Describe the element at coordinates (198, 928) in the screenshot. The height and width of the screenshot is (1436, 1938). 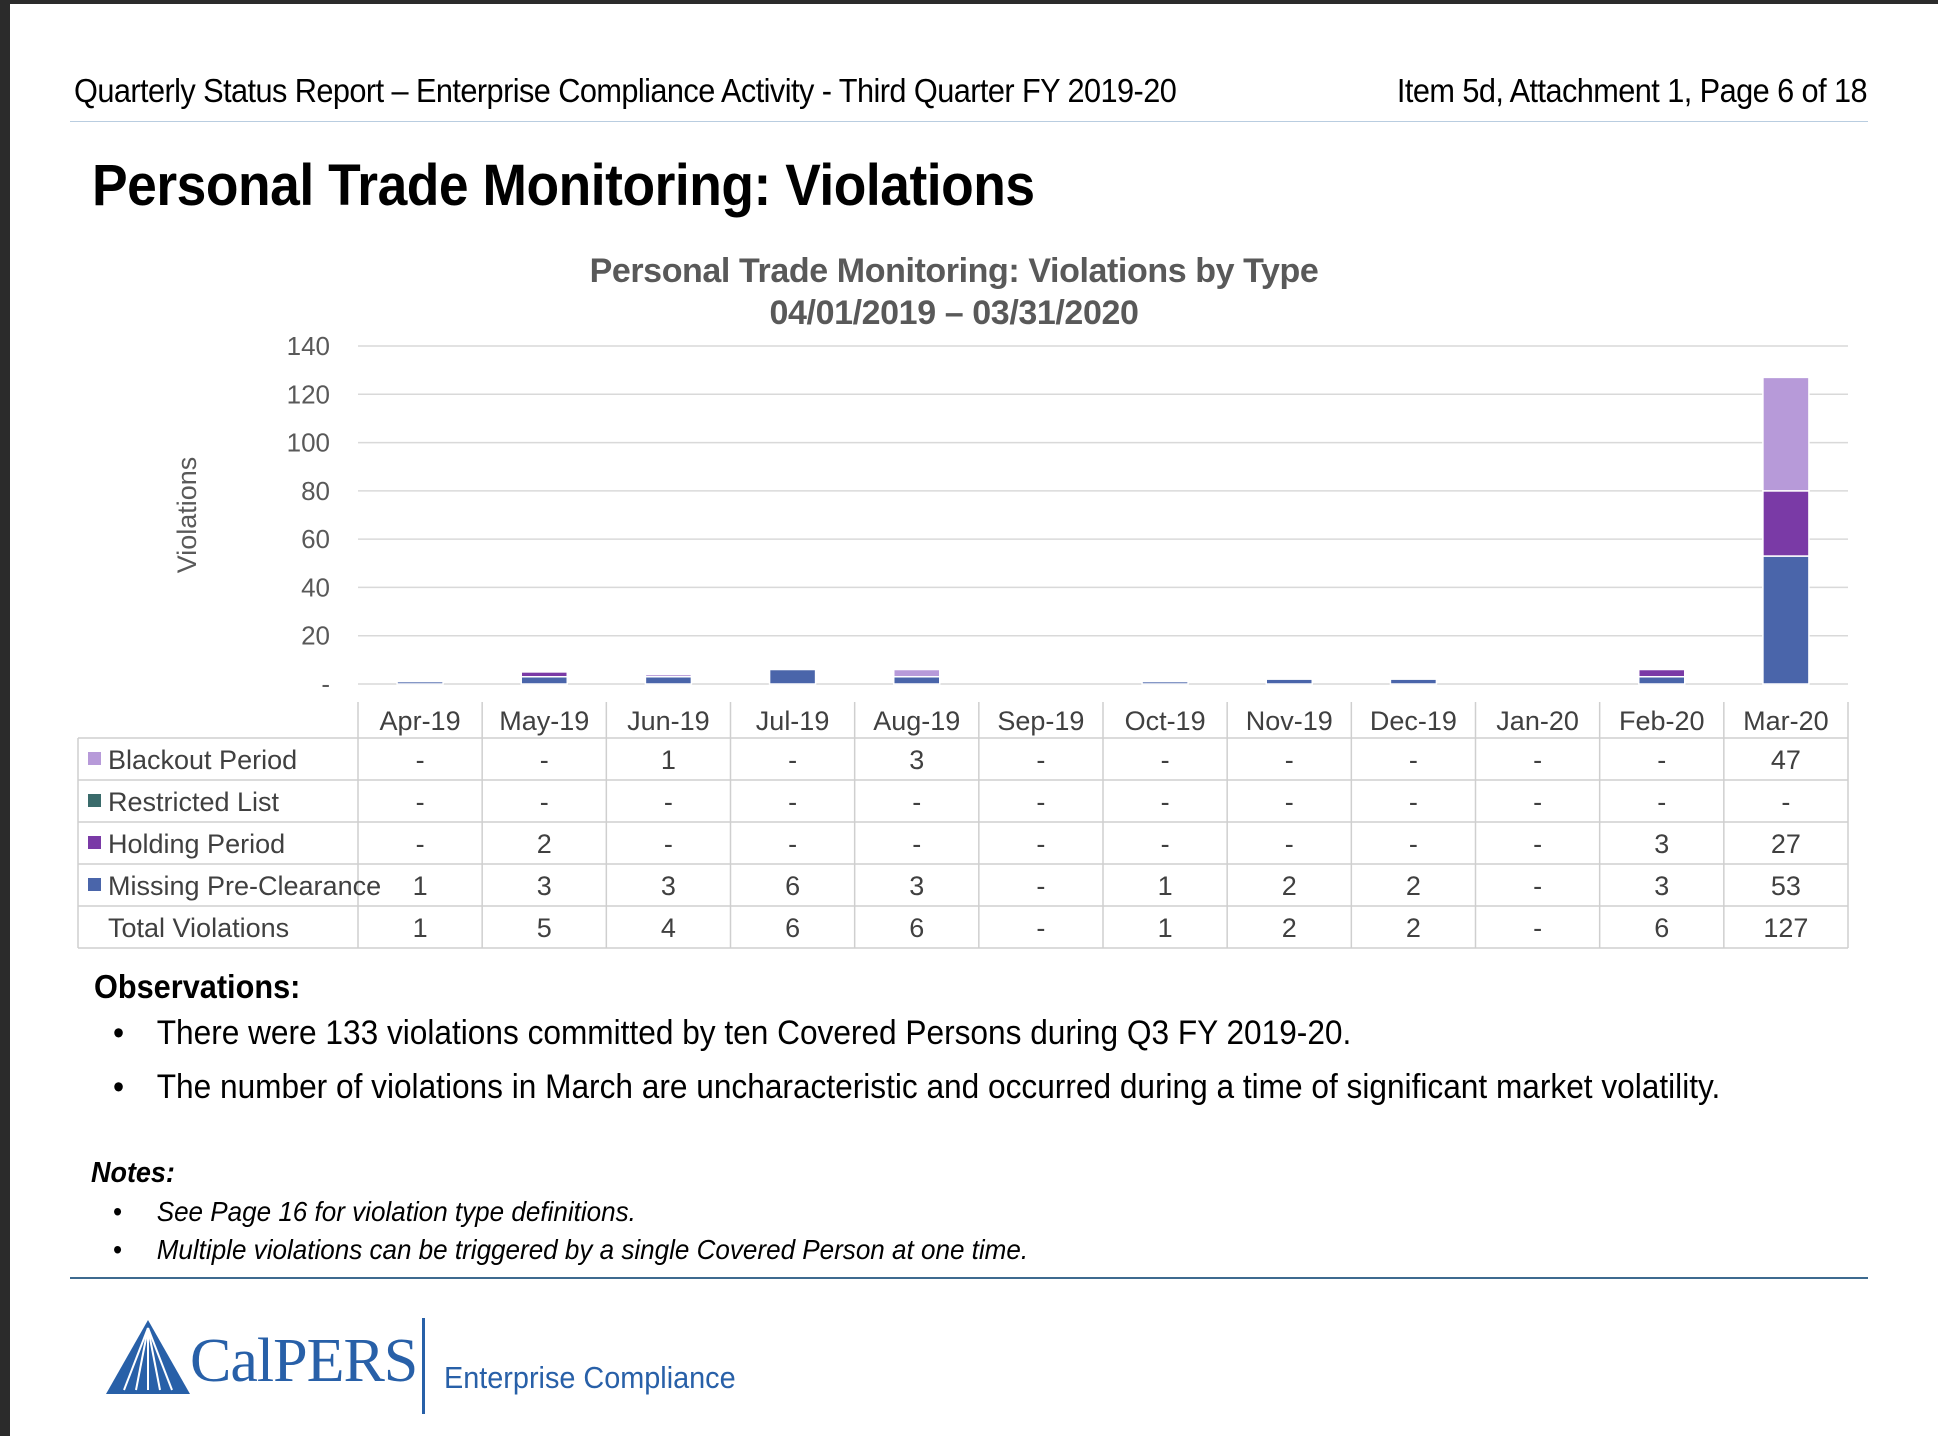
I see `table-row-label: Total Violations` at that location.